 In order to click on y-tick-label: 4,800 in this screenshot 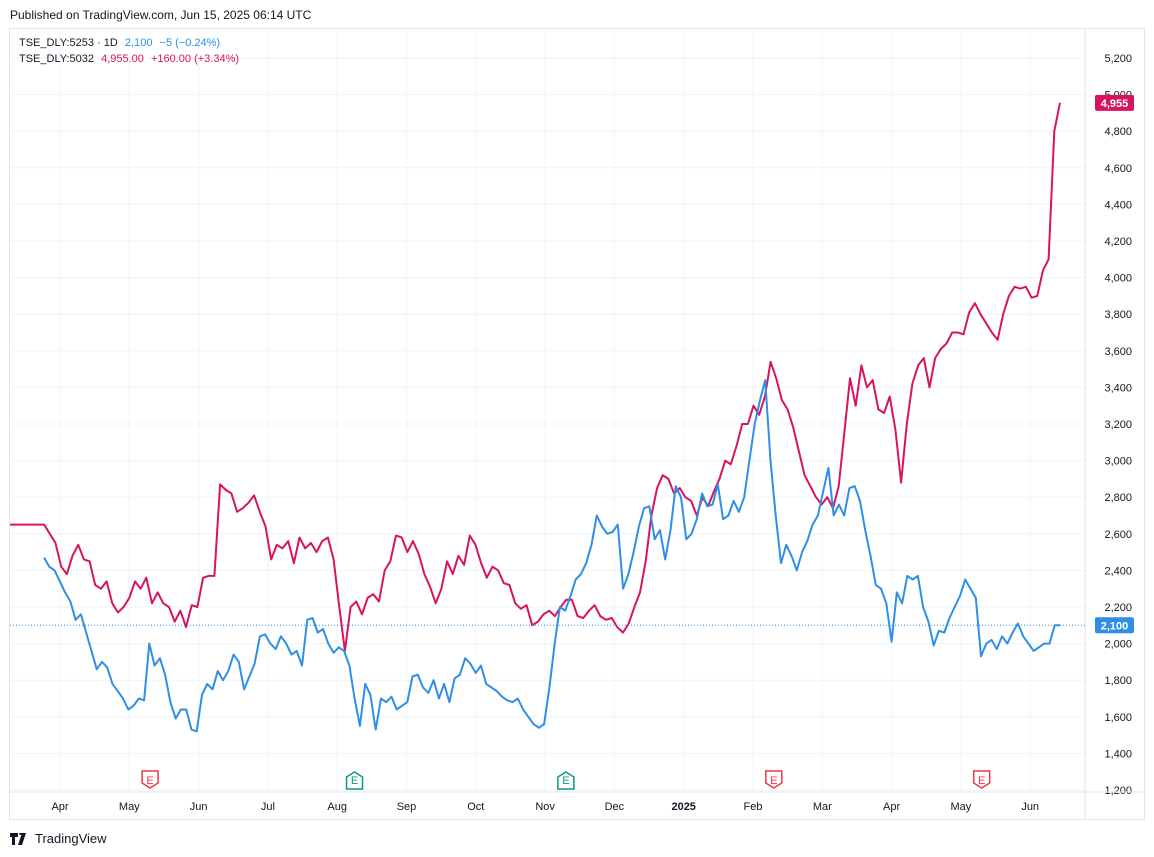, I will do `click(1118, 132)`.